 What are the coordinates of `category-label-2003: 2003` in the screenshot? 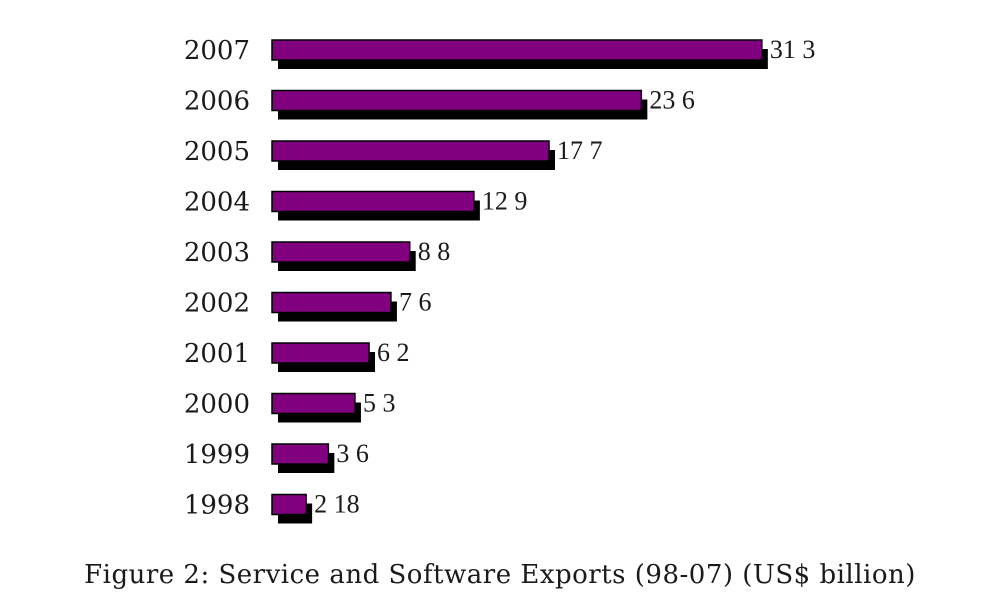 It's located at (217, 253).